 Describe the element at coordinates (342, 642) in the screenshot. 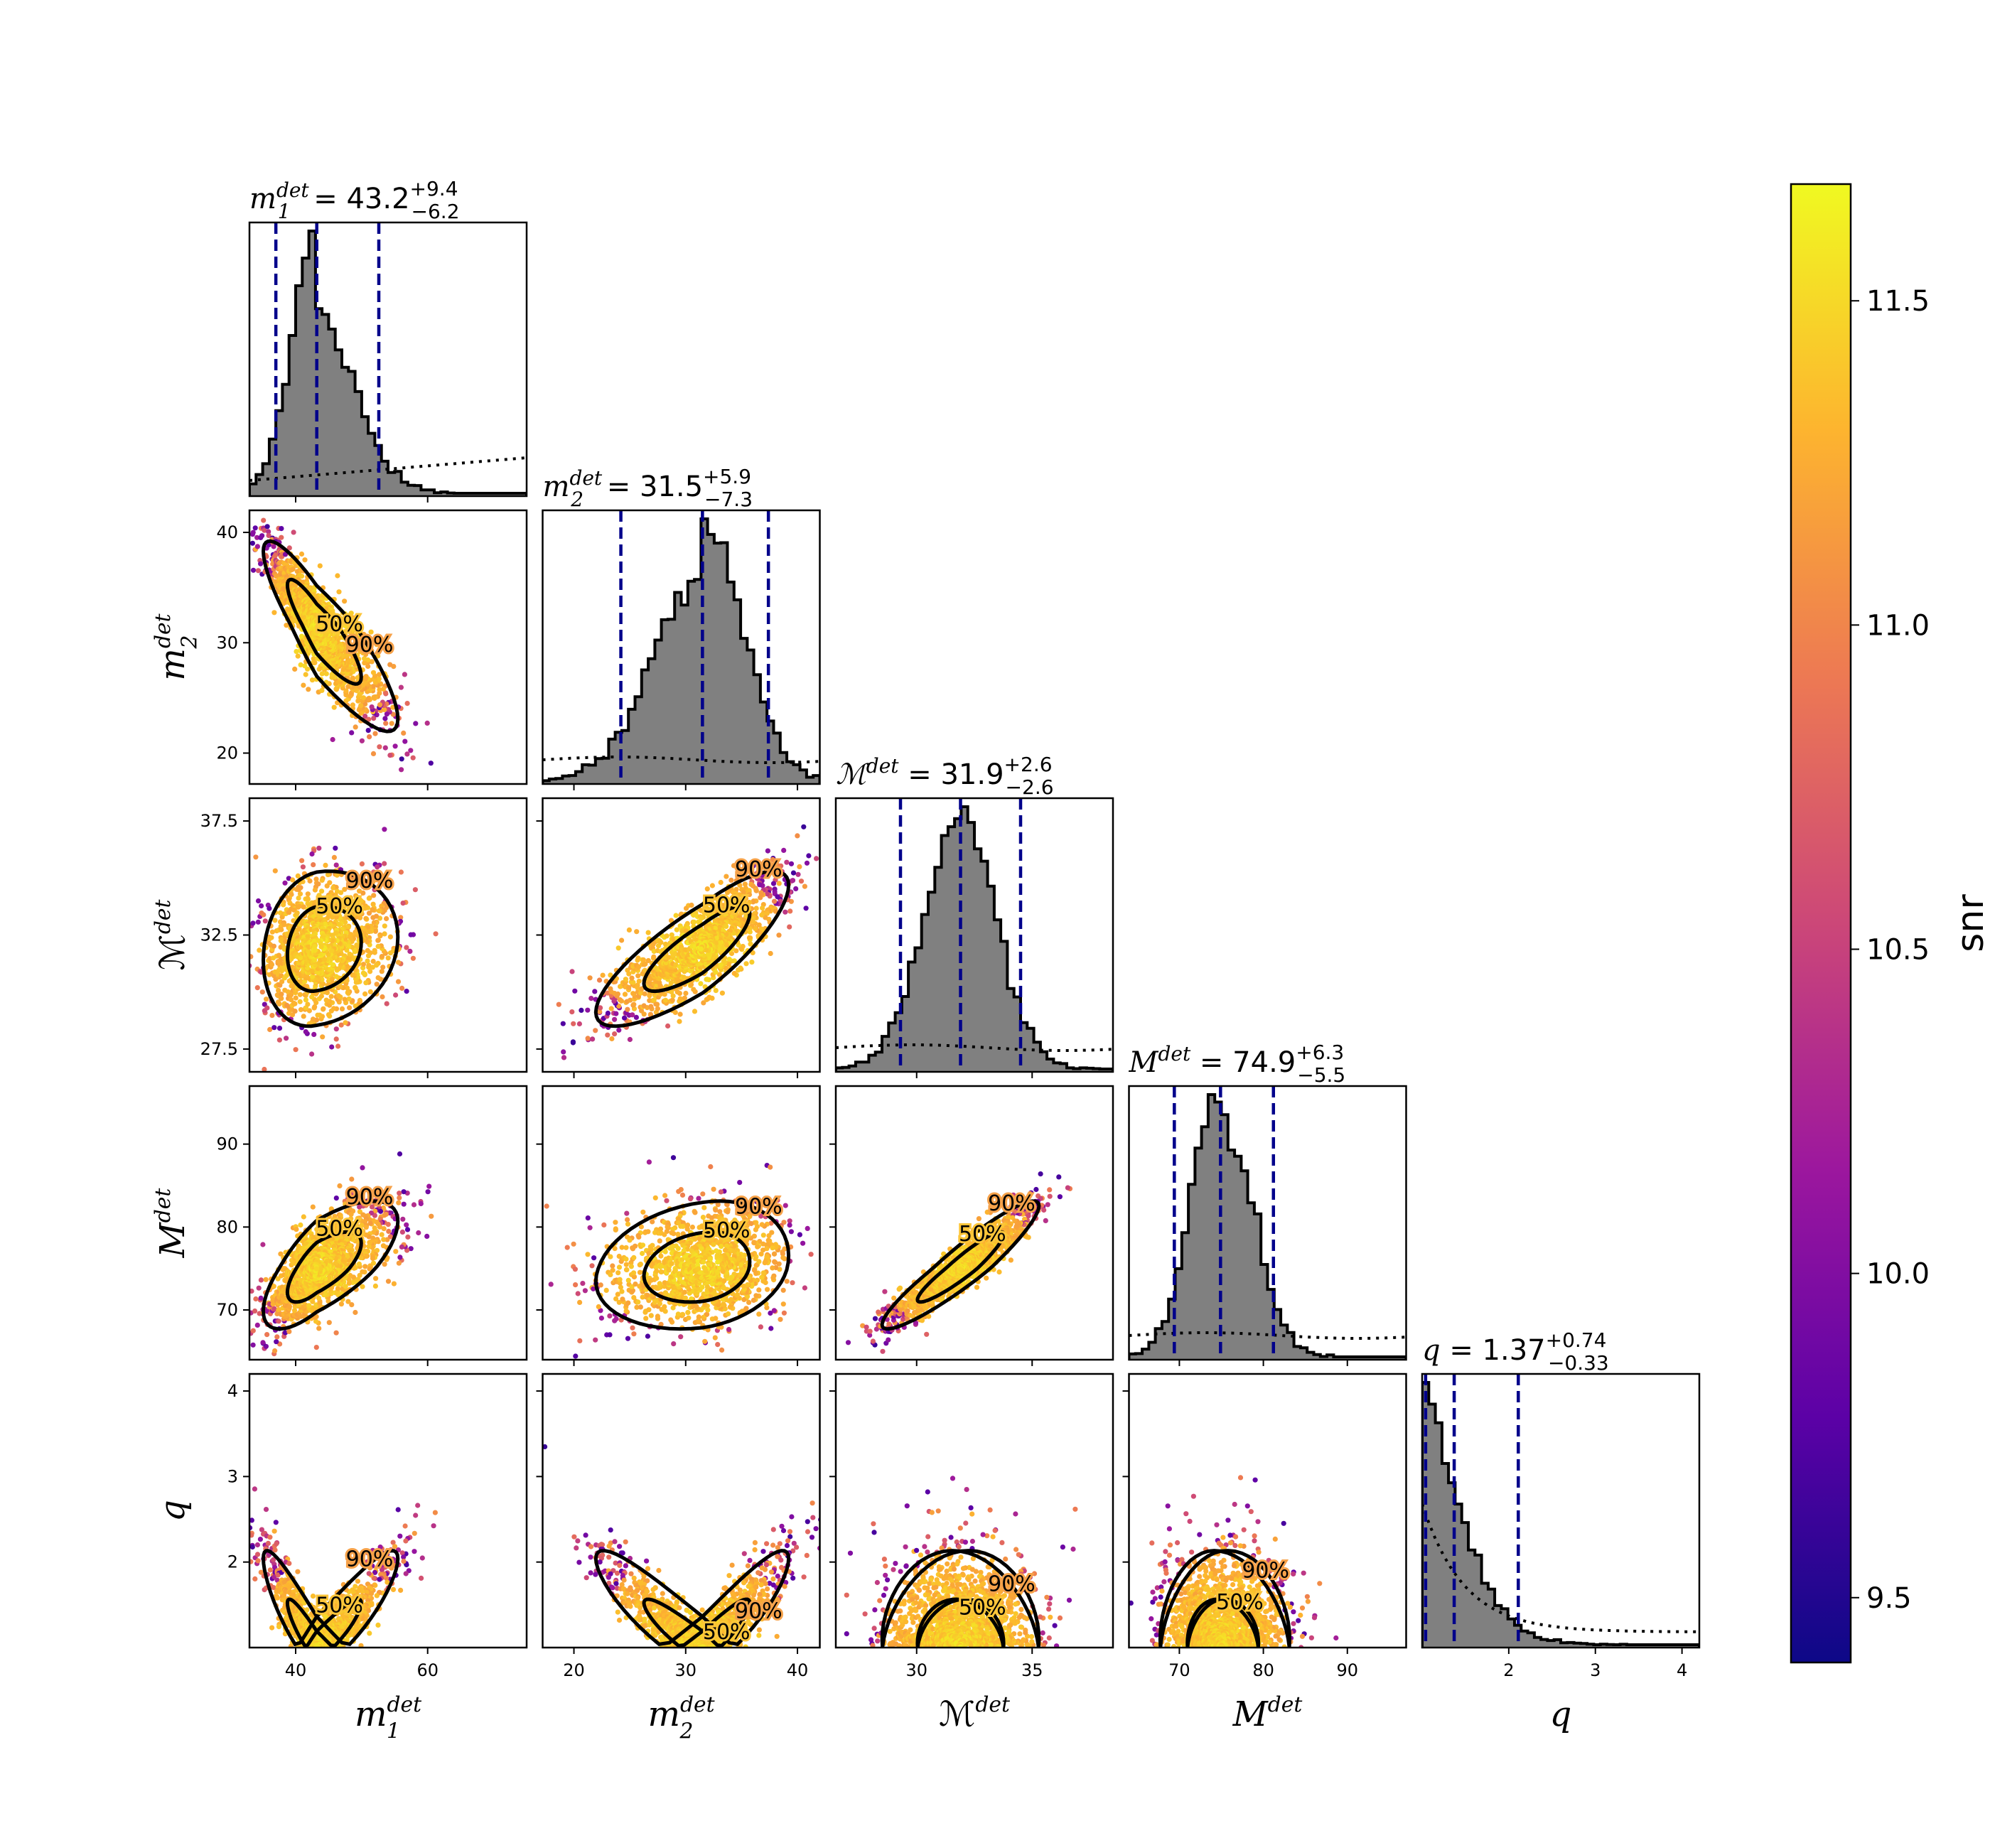

I see `scatter-points: 50%90%` at that location.